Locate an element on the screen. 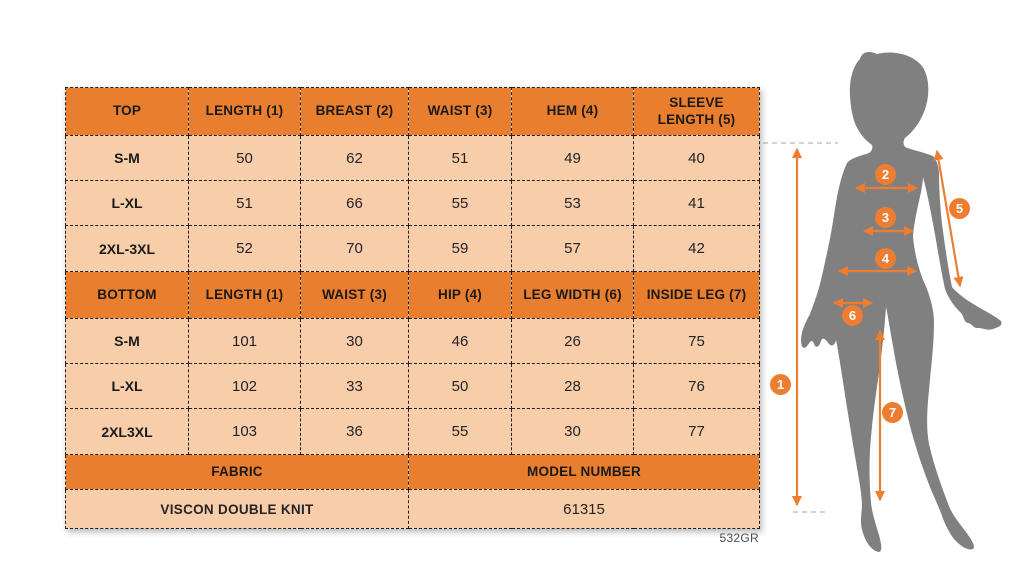  bottom-header-cell: LEG WIDTH (6) is located at coordinates (572, 295).